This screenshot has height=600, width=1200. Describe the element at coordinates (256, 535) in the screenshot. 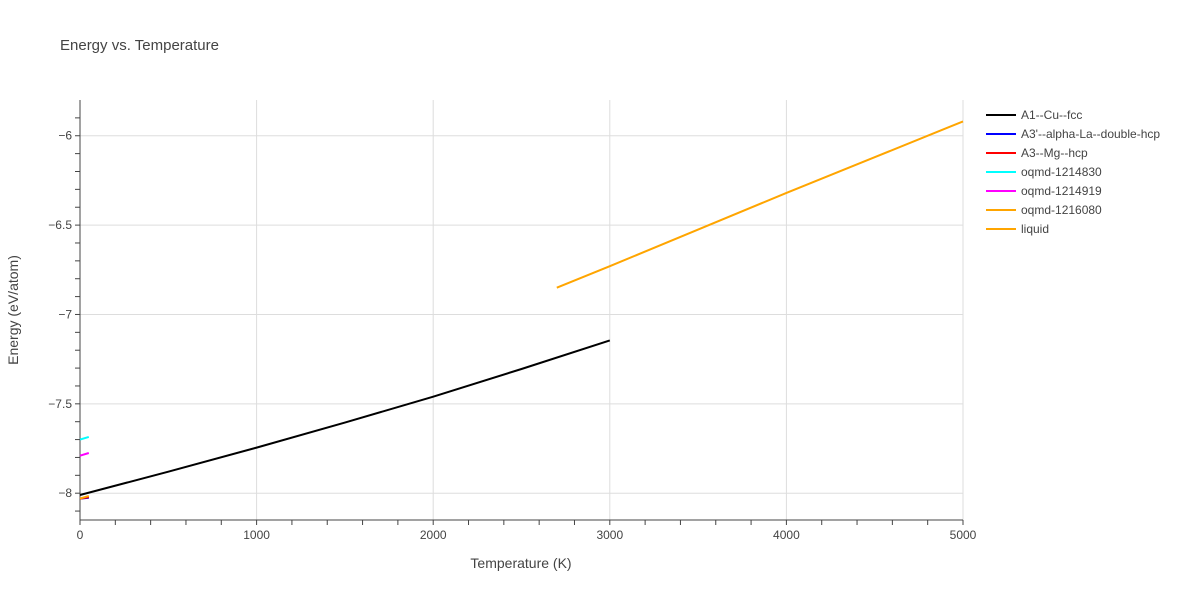

I see `x-tick-label: 1000` at that location.